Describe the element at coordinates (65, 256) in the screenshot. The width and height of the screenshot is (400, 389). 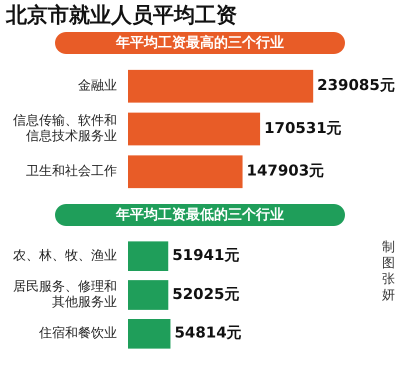
I see `y-tick-label: 农、林、牧、渔业` at that location.